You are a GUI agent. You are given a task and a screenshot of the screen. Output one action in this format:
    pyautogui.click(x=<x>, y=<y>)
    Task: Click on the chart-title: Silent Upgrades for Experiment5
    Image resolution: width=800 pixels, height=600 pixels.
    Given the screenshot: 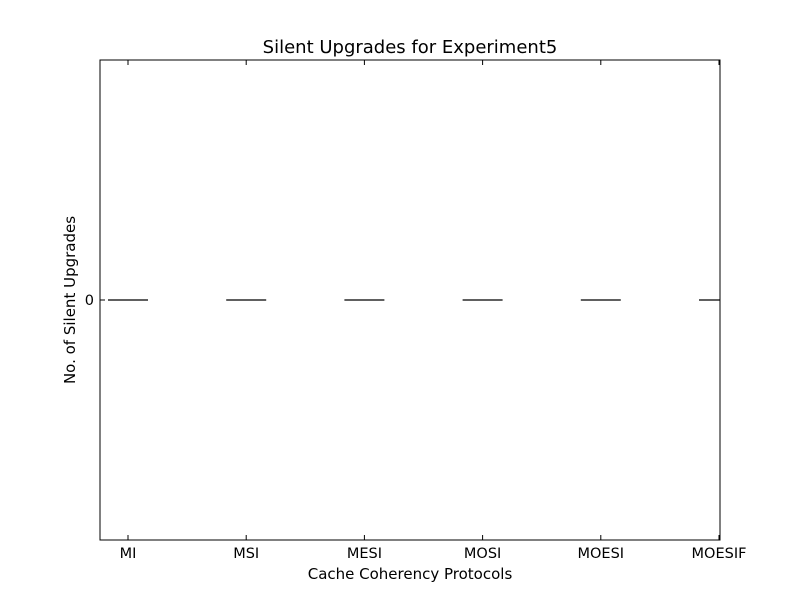 What is the action you would take?
    pyautogui.click(x=410, y=47)
    